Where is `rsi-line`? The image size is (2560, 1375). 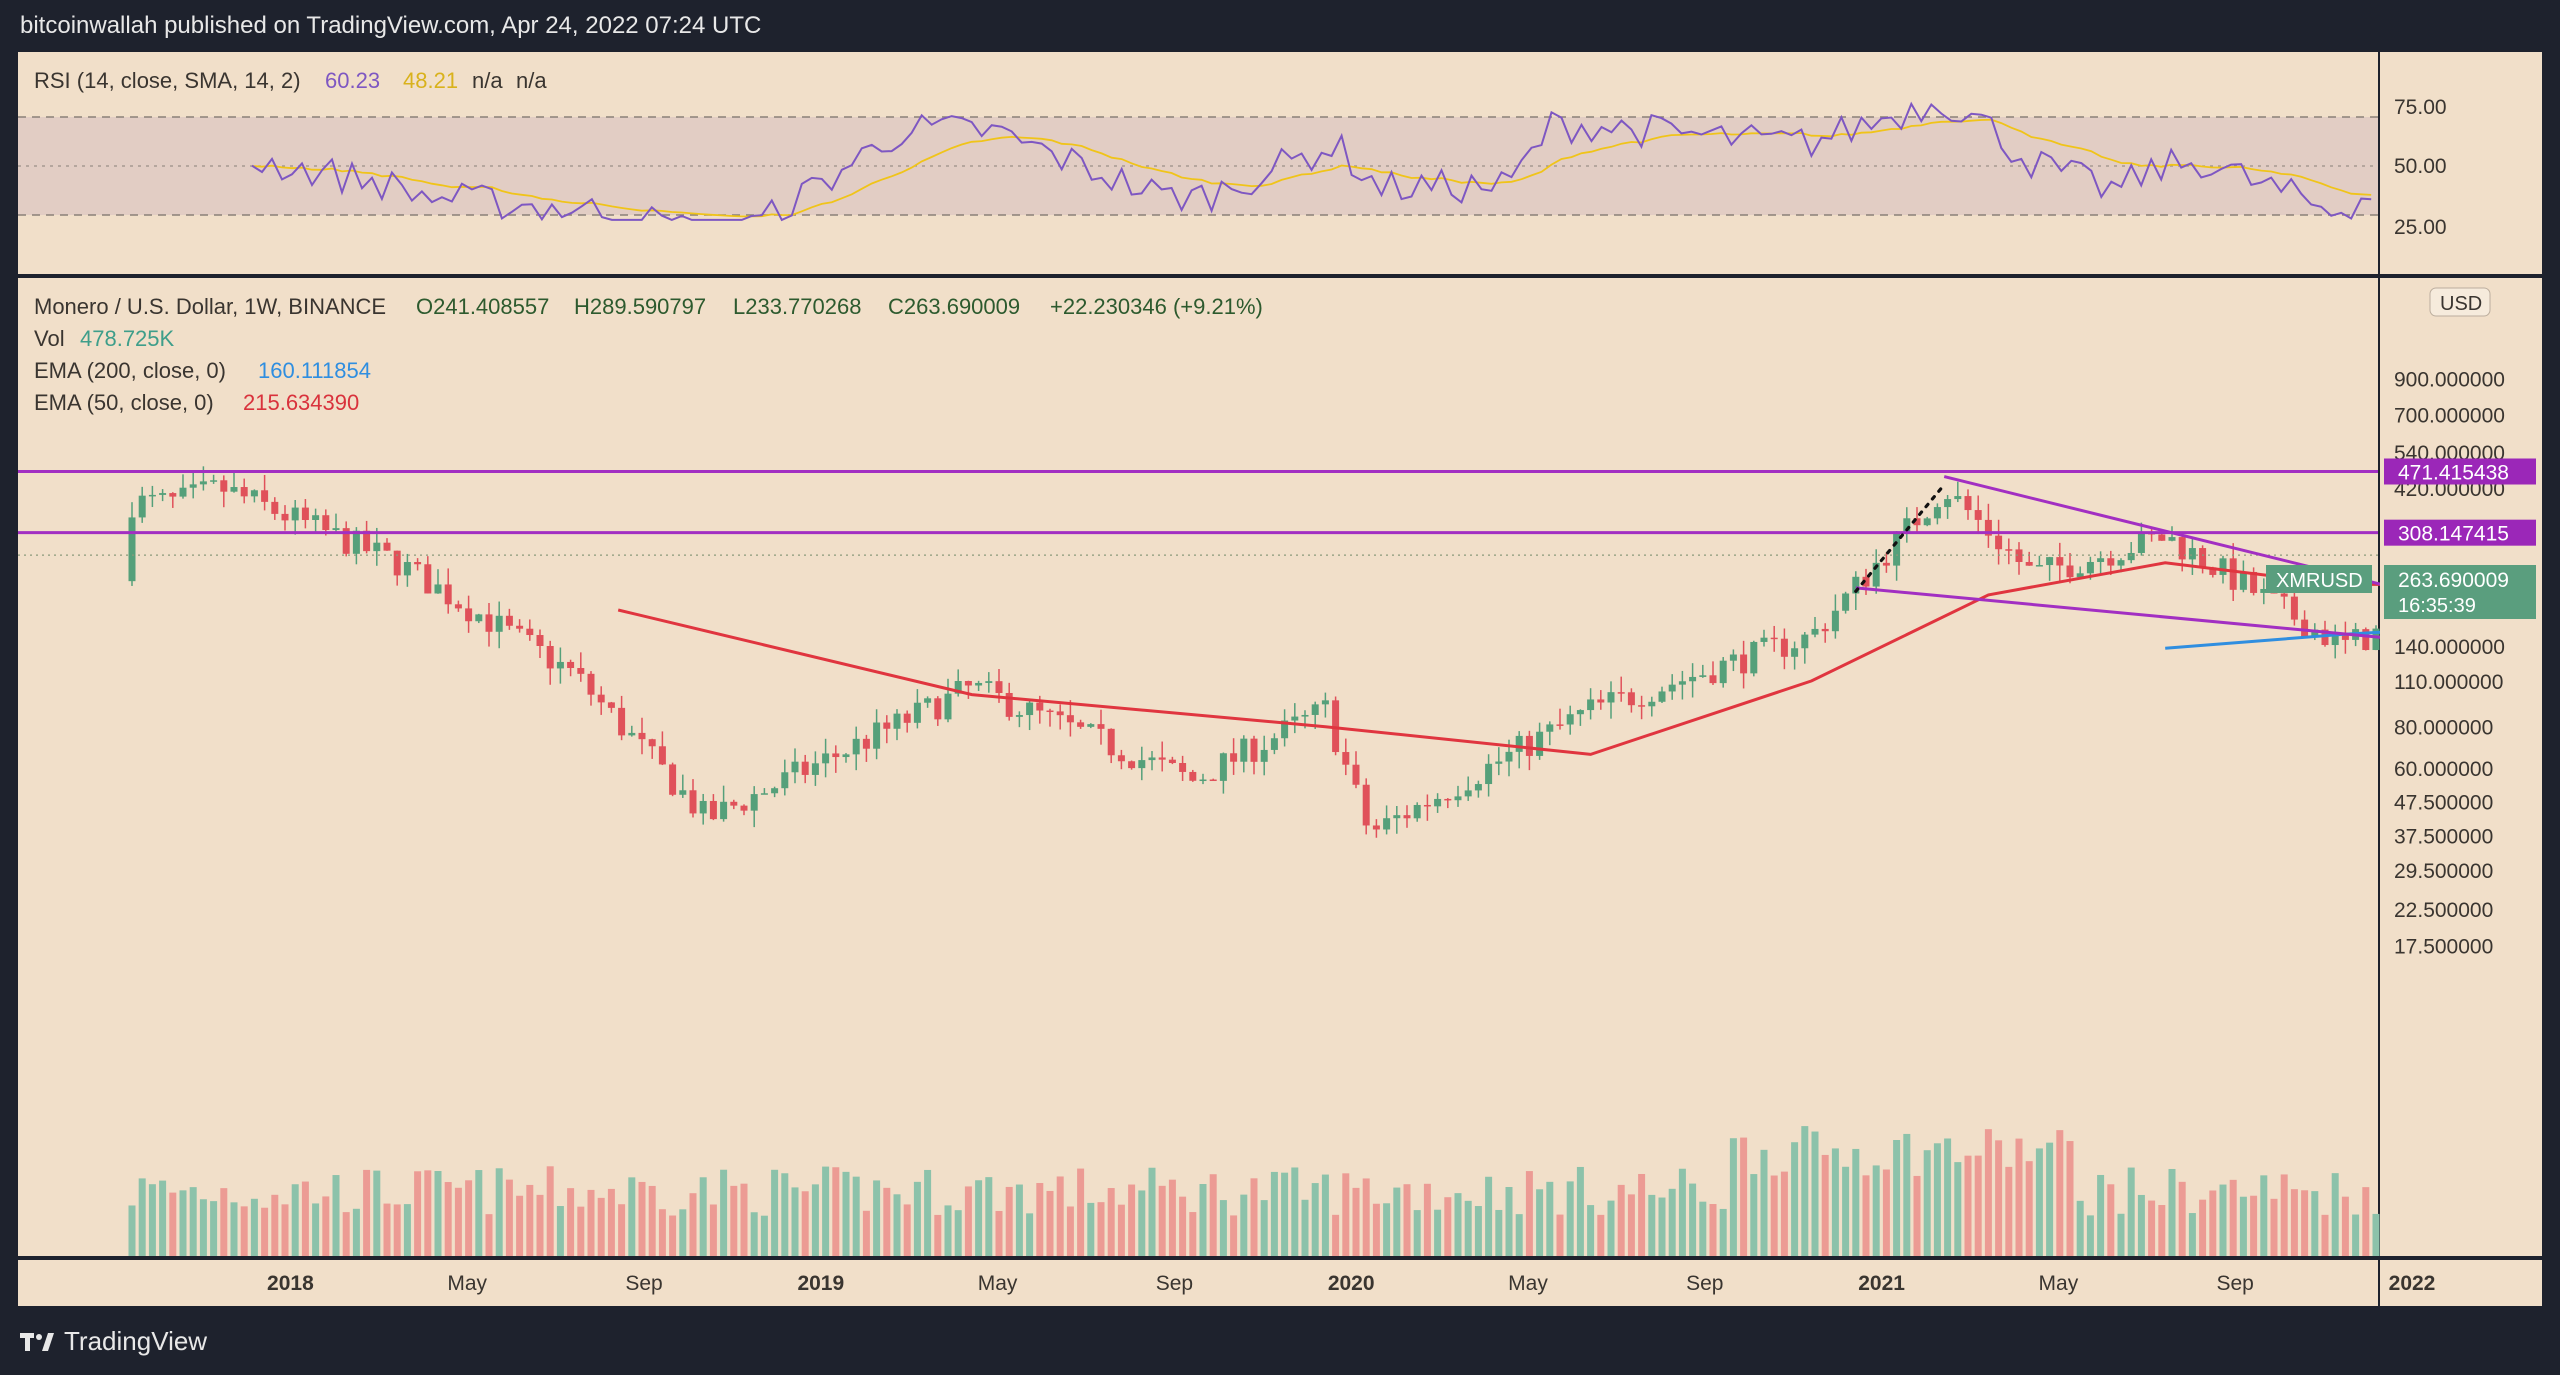 rsi-line is located at coordinates (1311, 161).